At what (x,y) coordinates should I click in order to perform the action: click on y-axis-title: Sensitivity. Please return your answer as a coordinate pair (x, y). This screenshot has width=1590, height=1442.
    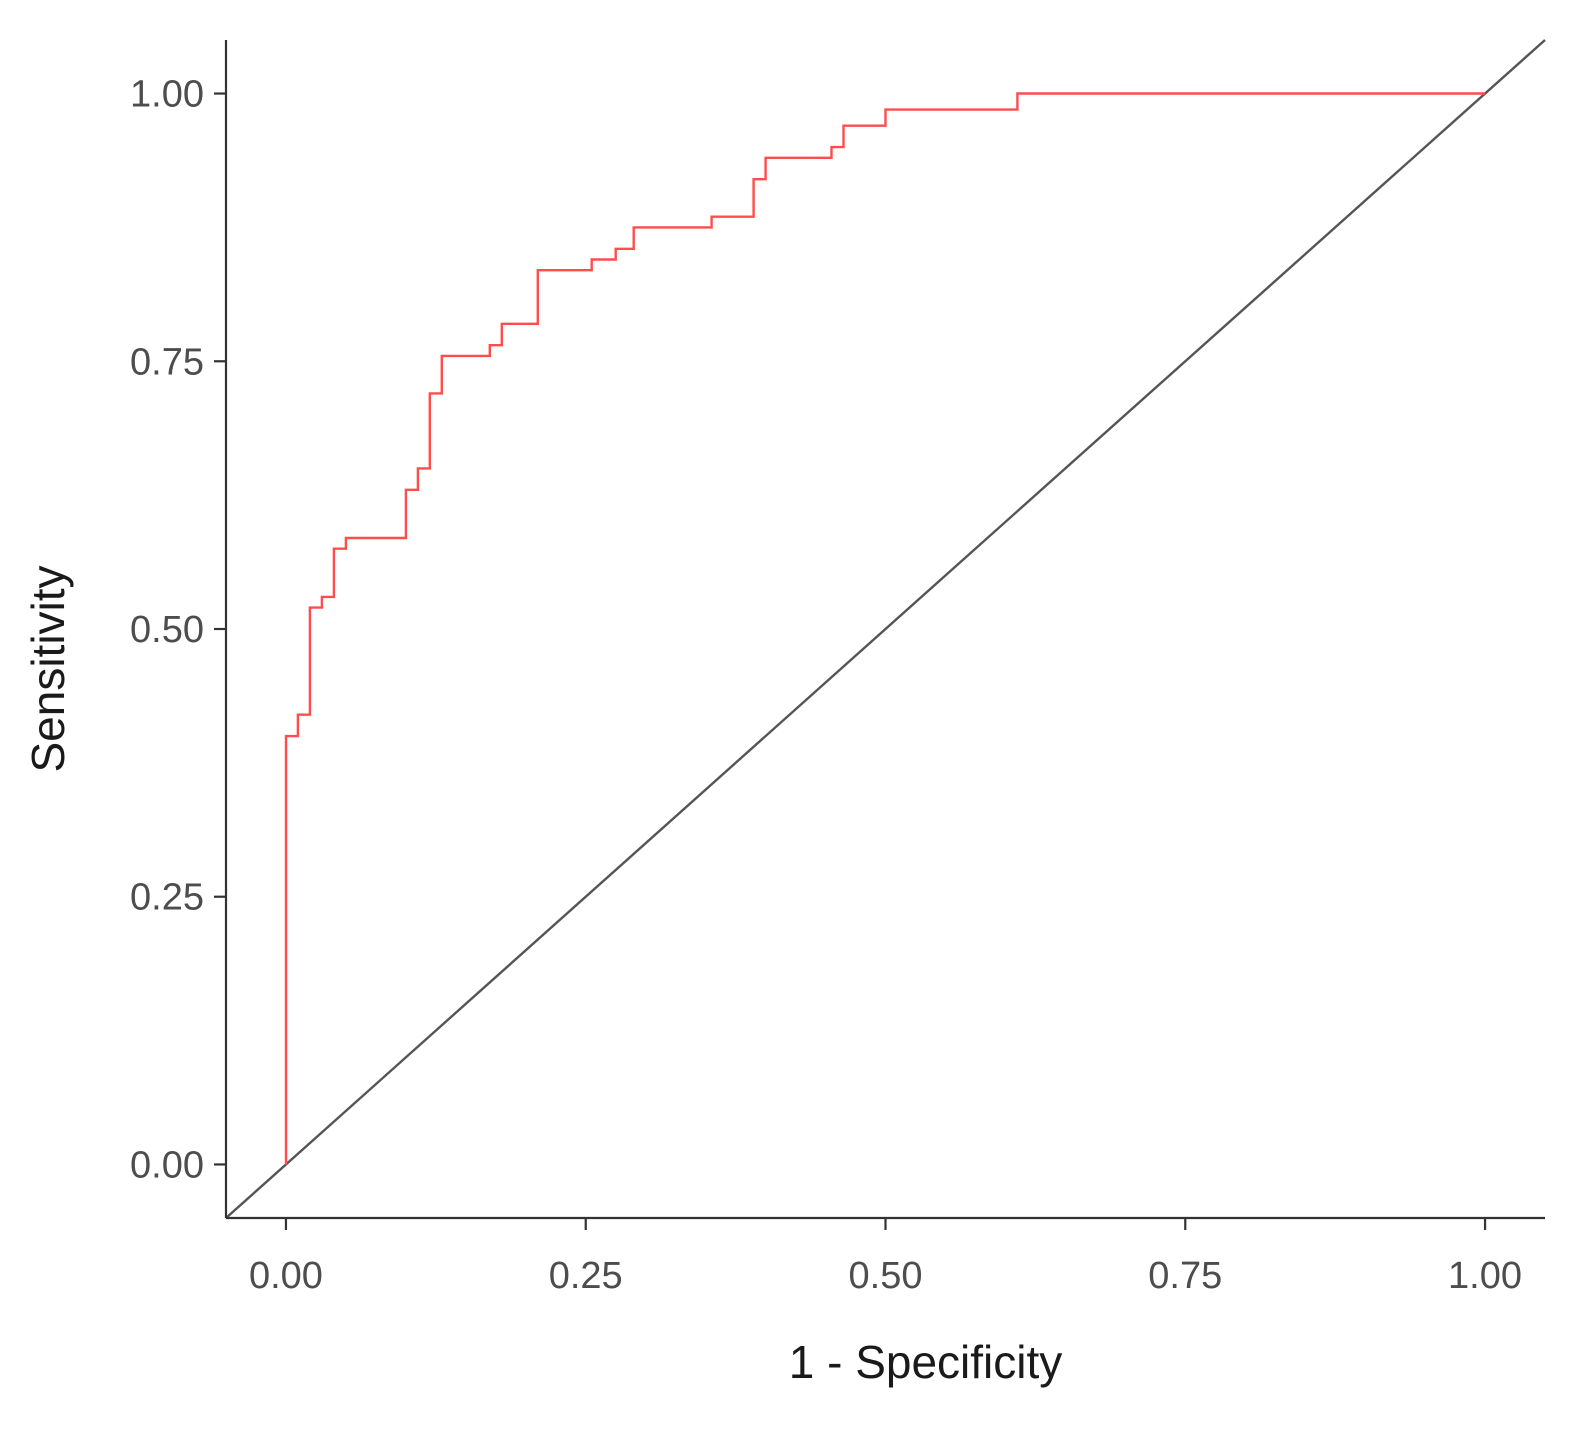
    Looking at the image, I should click on (48, 668).